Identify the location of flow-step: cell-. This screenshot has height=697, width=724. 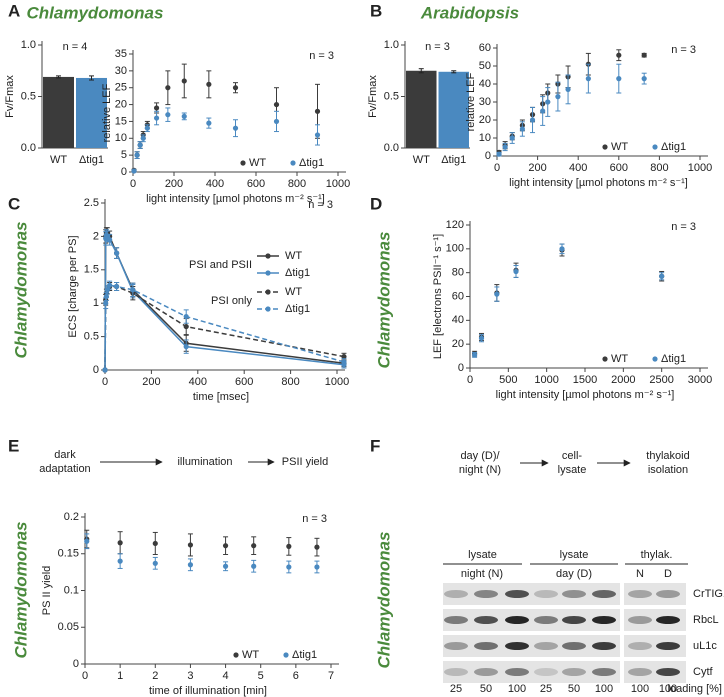
(572, 456).